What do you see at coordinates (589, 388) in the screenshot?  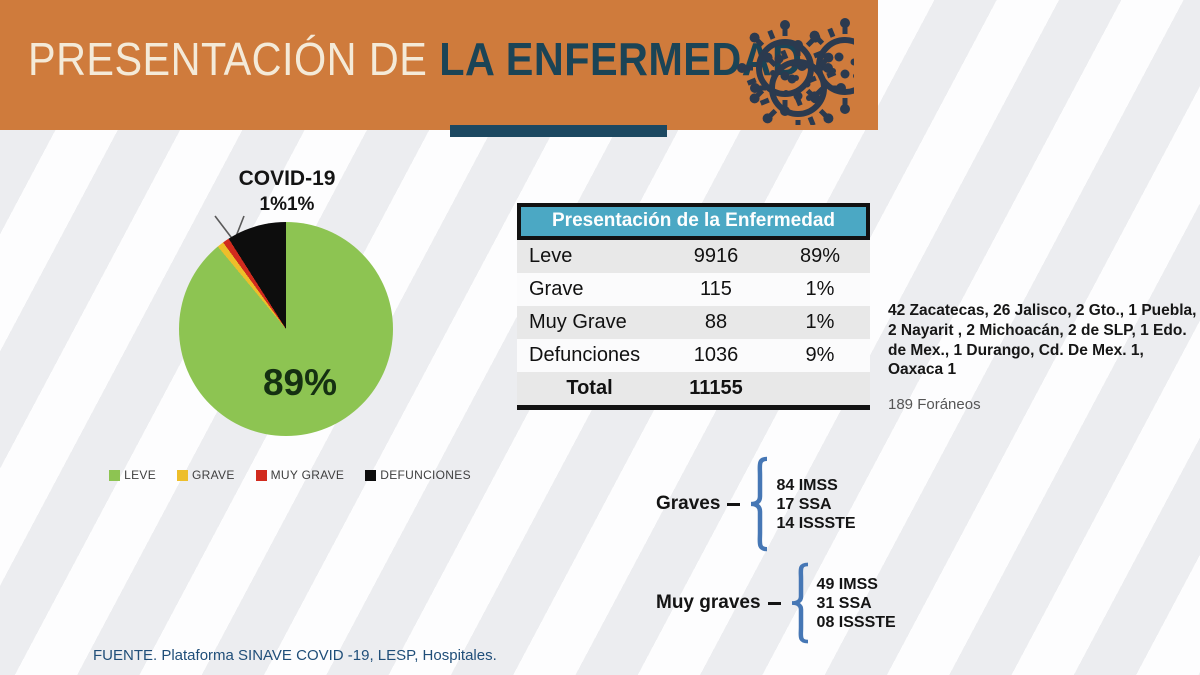 I see `total-label: Total` at bounding box center [589, 388].